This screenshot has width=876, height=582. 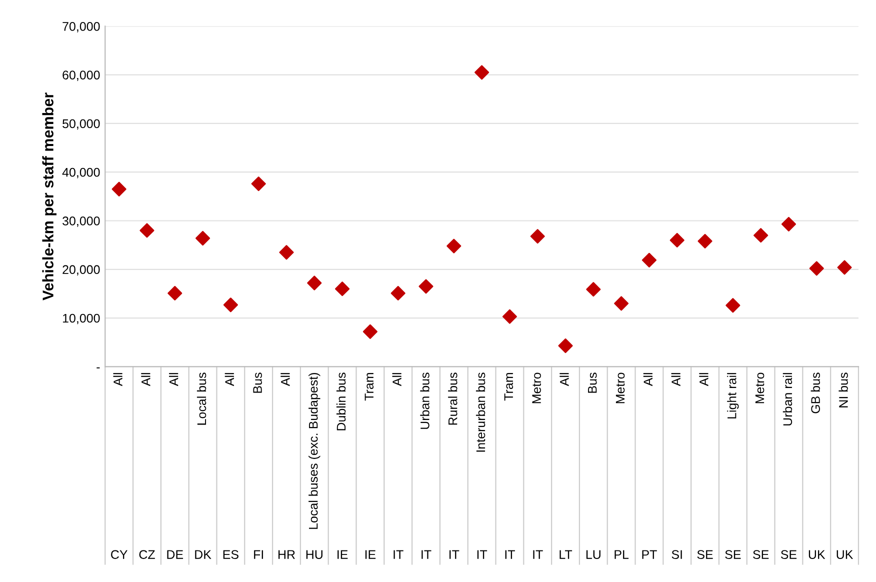 What do you see at coordinates (258, 554) in the screenshot?
I see `text: FI` at bounding box center [258, 554].